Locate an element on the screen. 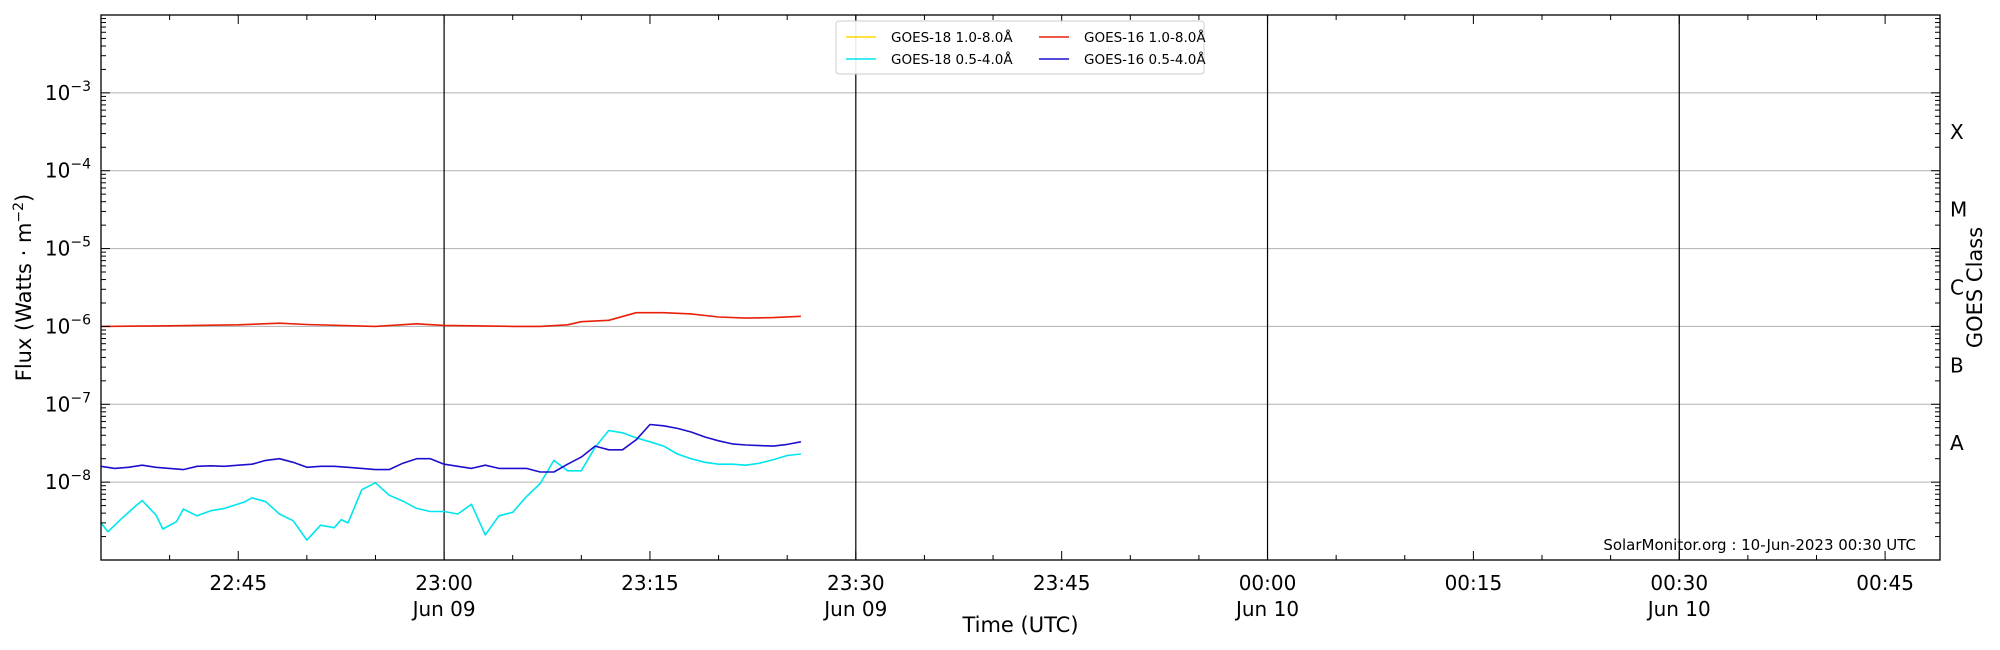 The image size is (2000, 650). goes-class-A: A is located at coordinates (1957, 443).